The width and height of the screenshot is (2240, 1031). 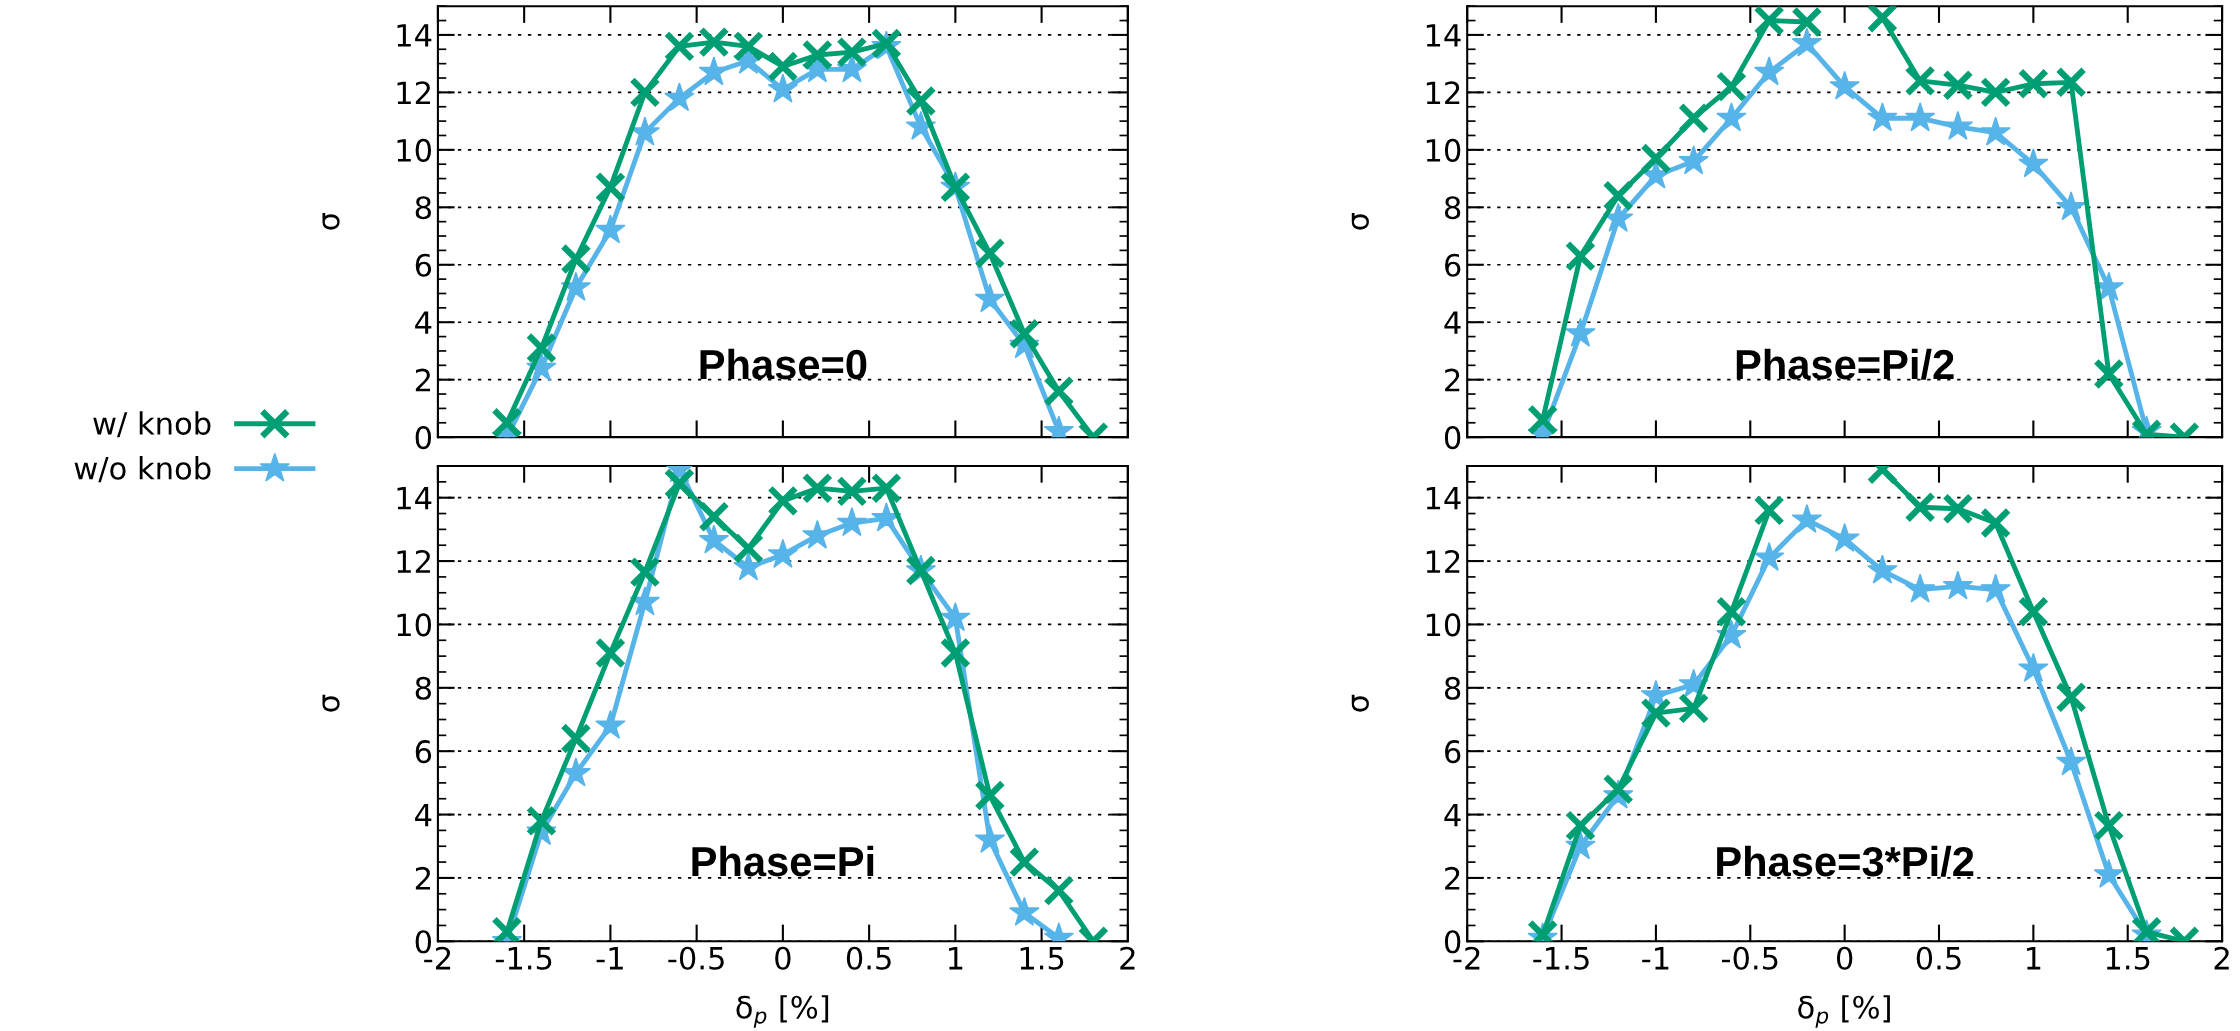 What do you see at coordinates (152, 424) in the screenshot?
I see `legend-label: w/ knob` at bounding box center [152, 424].